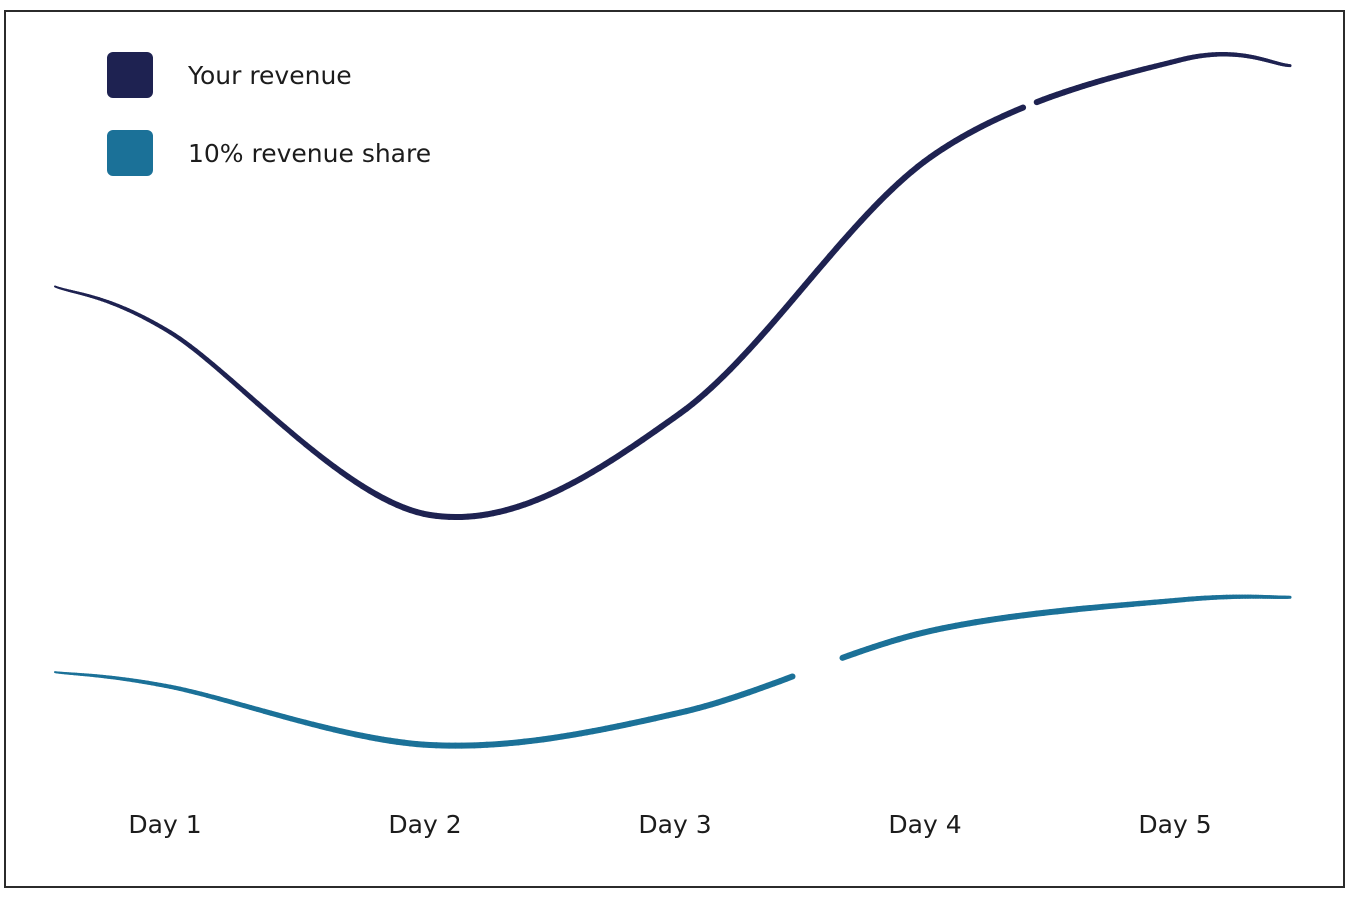 The width and height of the screenshot is (1350, 900). Describe the element at coordinates (789, 677) in the screenshot. I see `series-2-segment` at that location.